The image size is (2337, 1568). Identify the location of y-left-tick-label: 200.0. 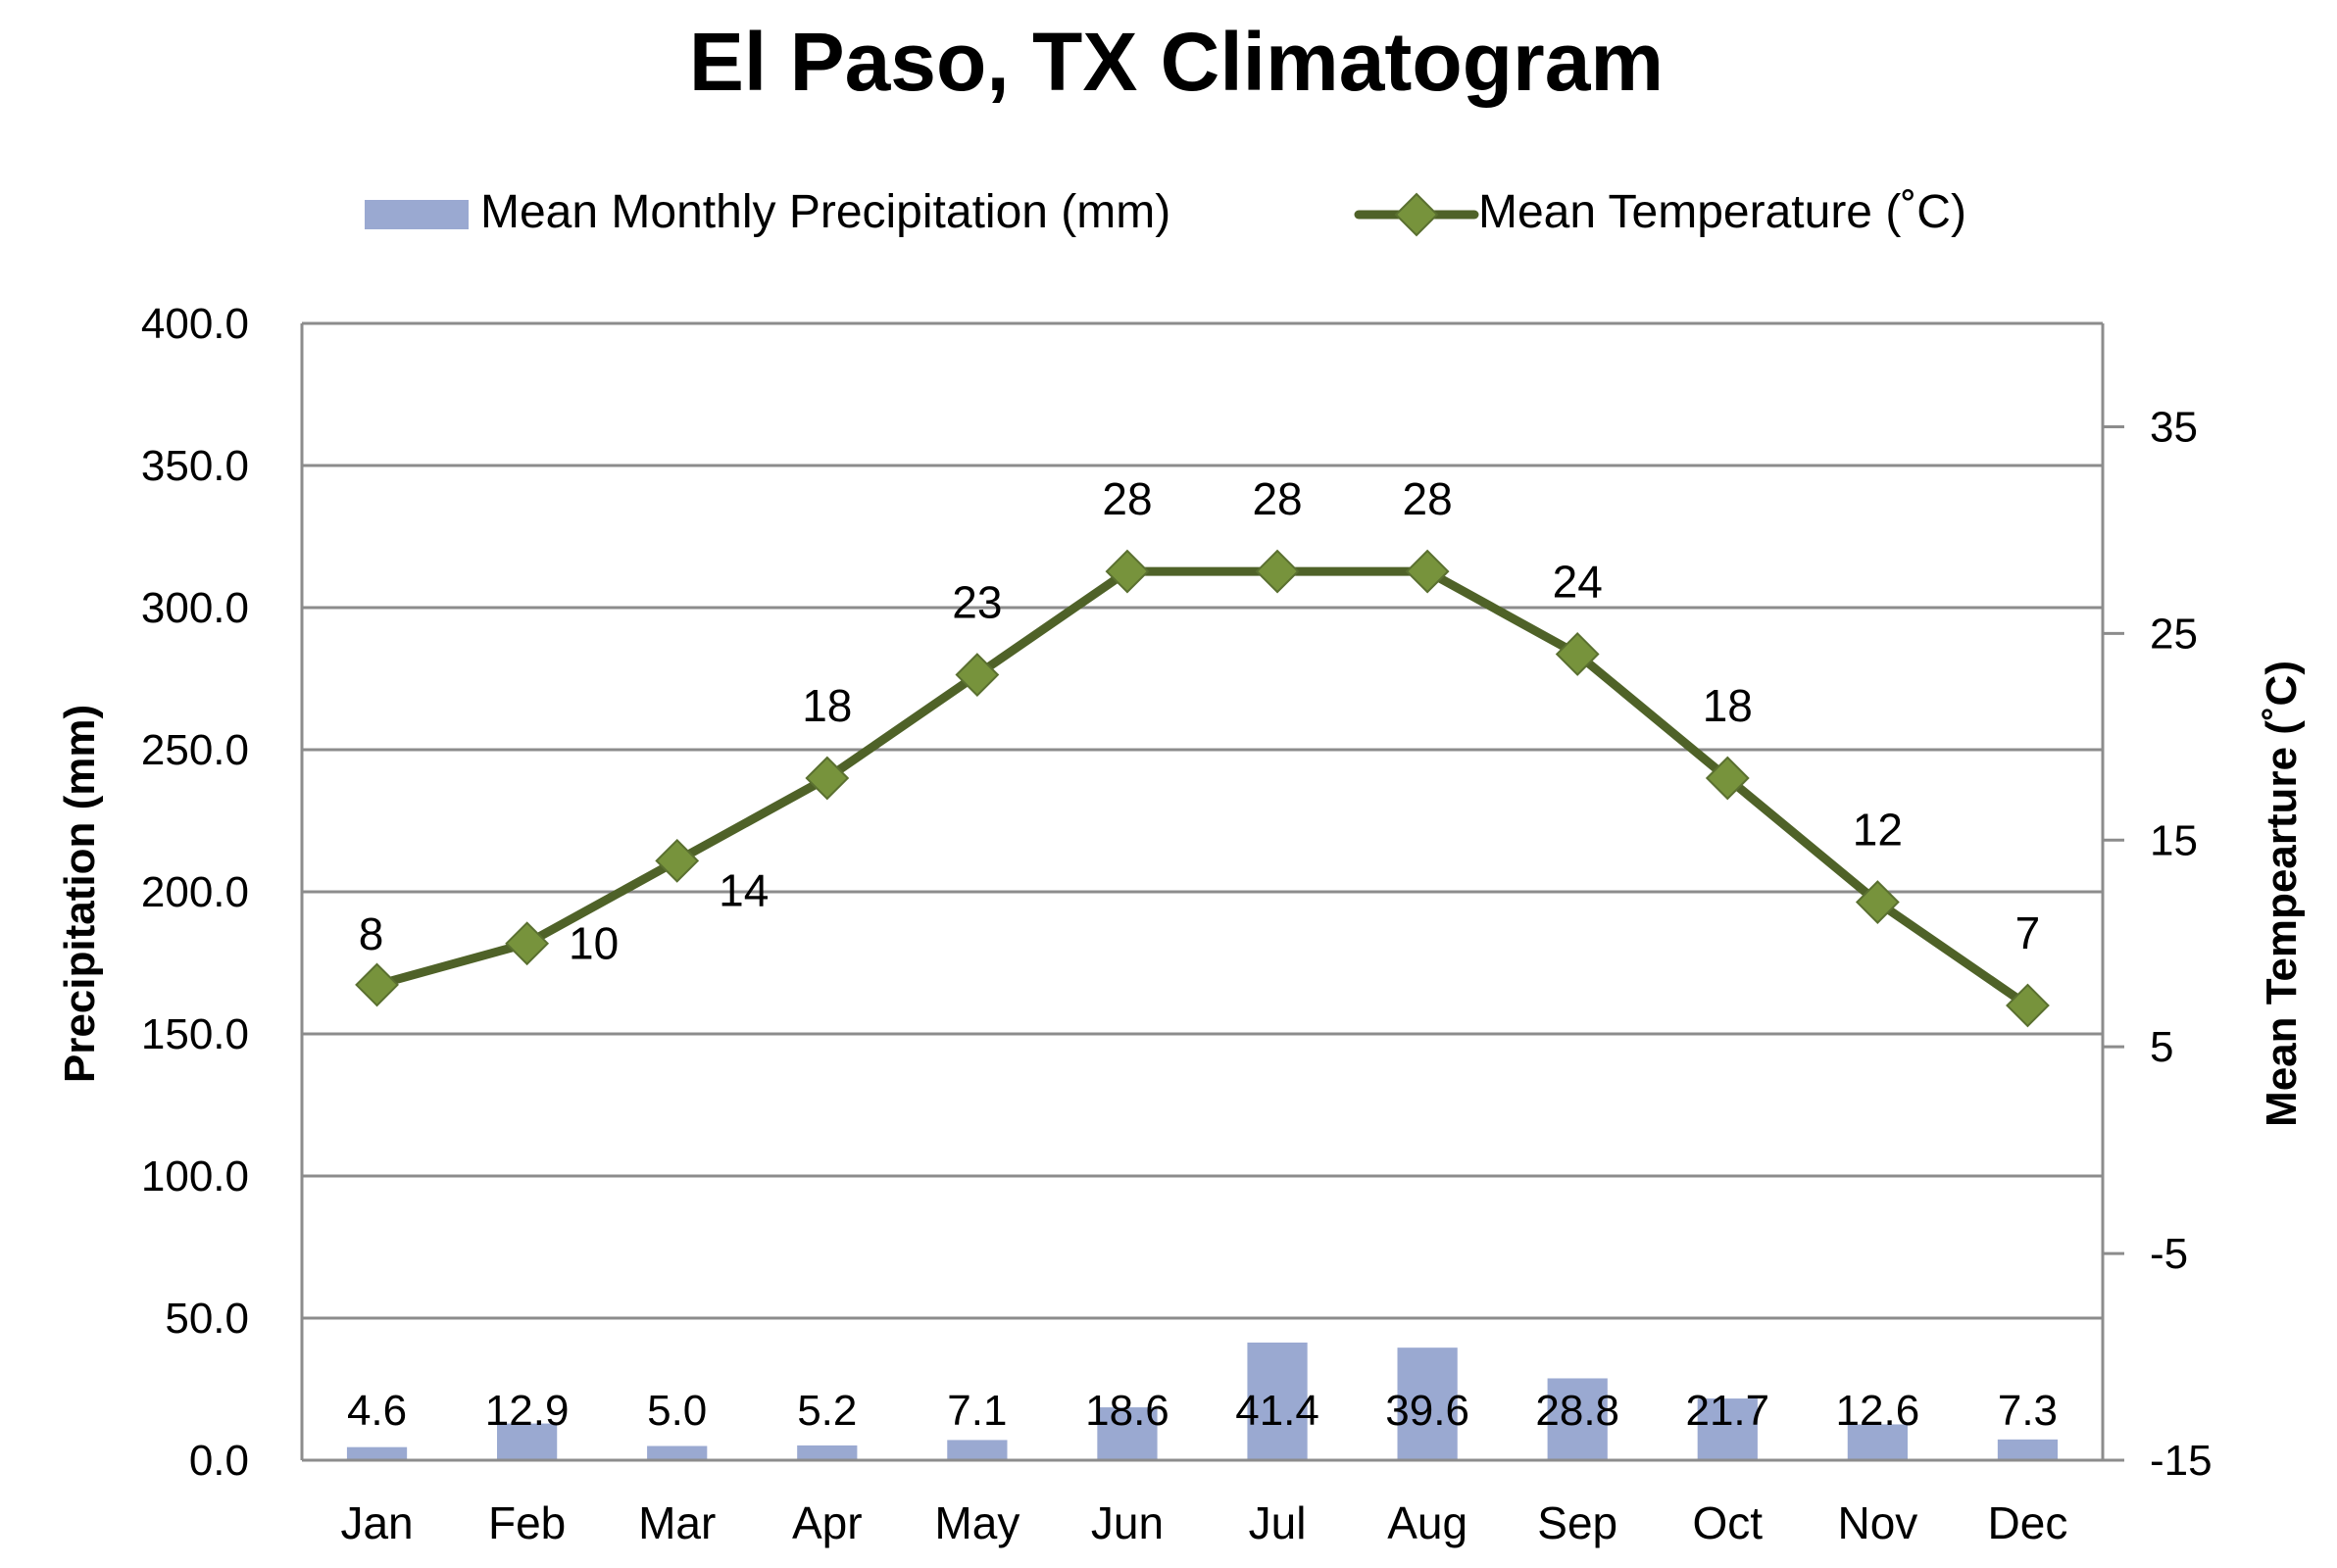
(195, 892).